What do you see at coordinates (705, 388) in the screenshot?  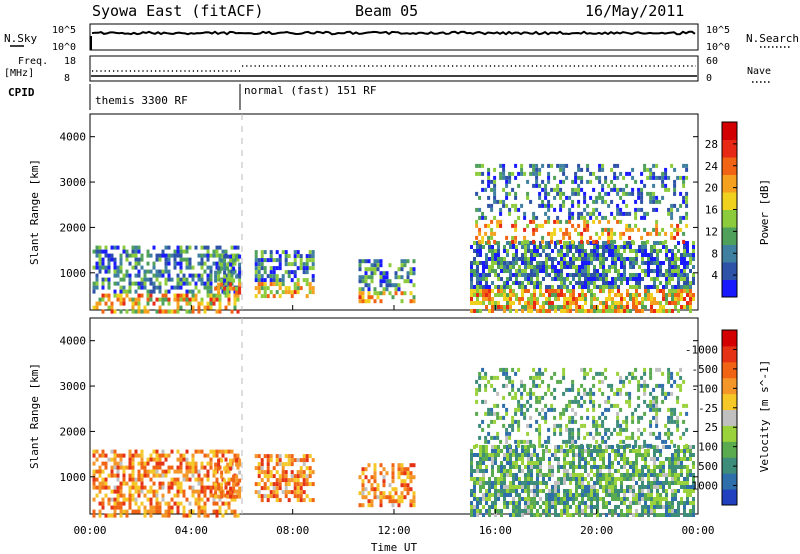 I see `colorbar-tick-label: -100` at bounding box center [705, 388].